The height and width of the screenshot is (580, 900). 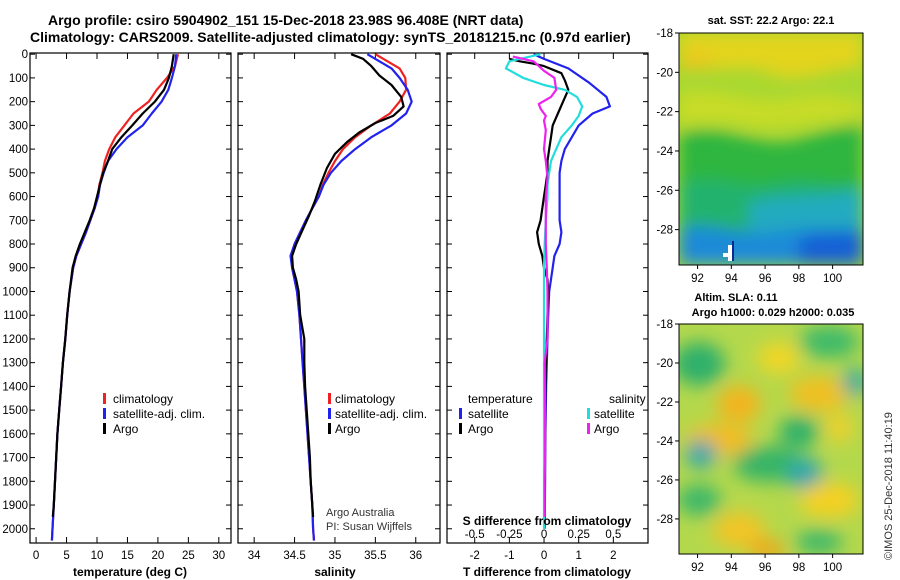 I want to click on sla-map-lon-label: 96, so click(x=765, y=568).